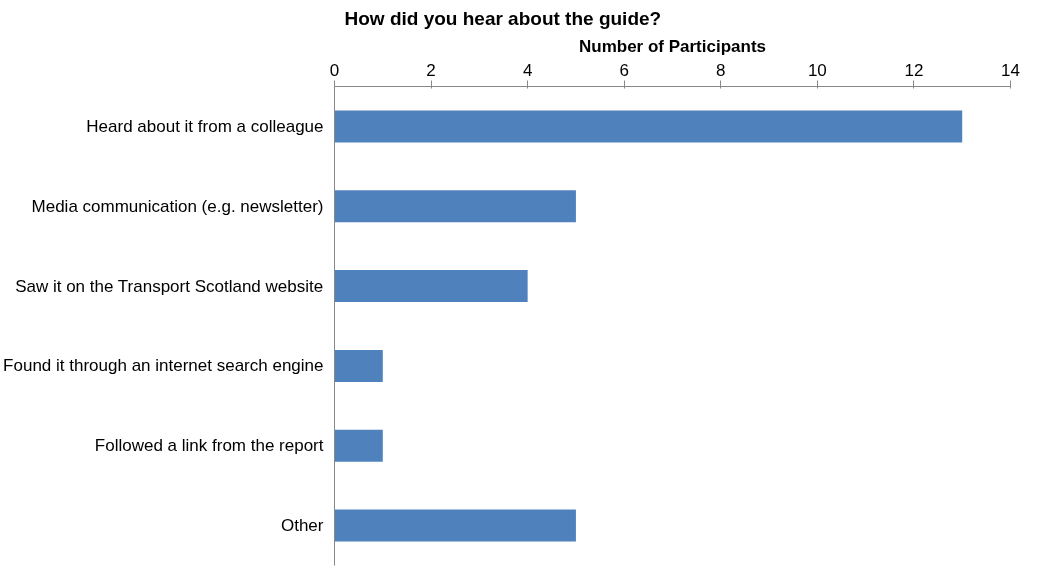 This screenshot has width=1056, height=583. What do you see at coordinates (527, 70) in the screenshot?
I see `x-tick-label: 4` at bounding box center [527, 70].